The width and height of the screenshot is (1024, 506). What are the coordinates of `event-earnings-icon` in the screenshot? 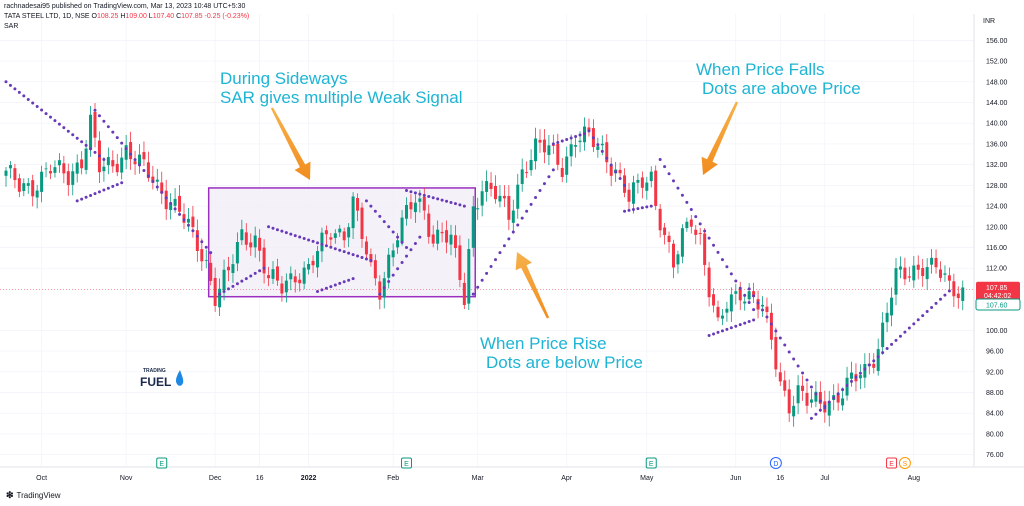 It's located at (162, 463).